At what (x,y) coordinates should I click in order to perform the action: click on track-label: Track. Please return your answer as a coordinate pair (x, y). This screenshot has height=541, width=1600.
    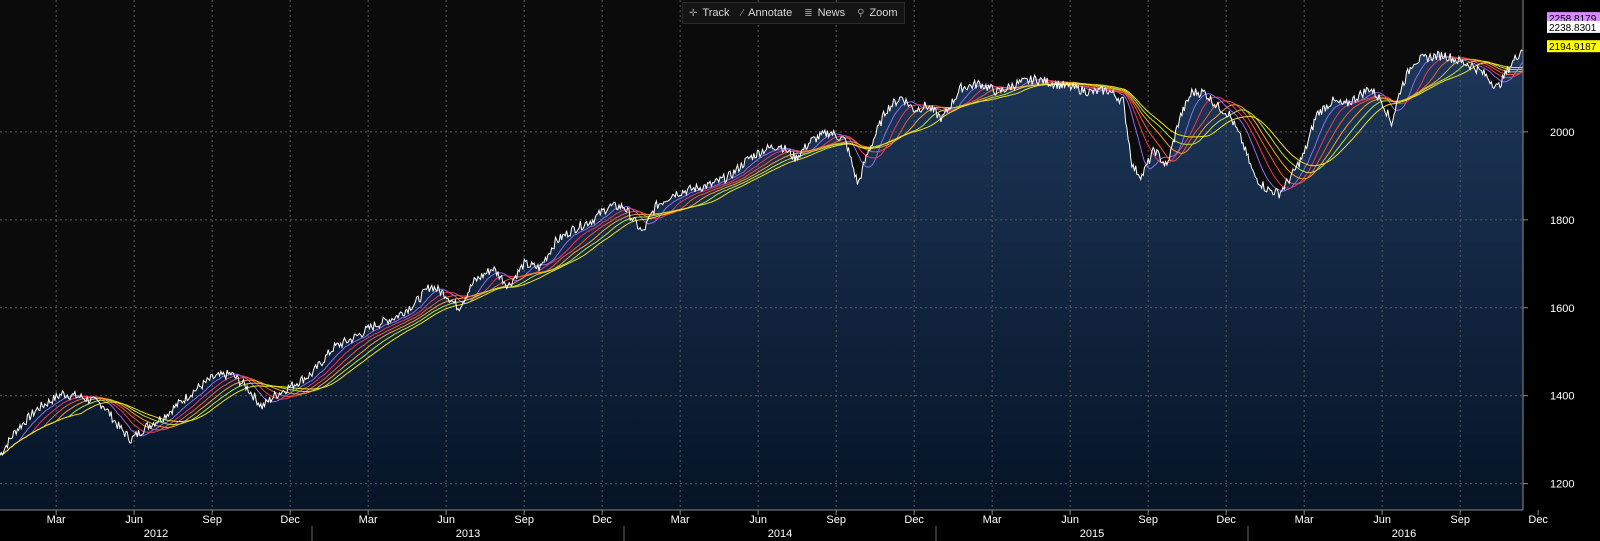
    Looking at the image, I should click on (716, 13).